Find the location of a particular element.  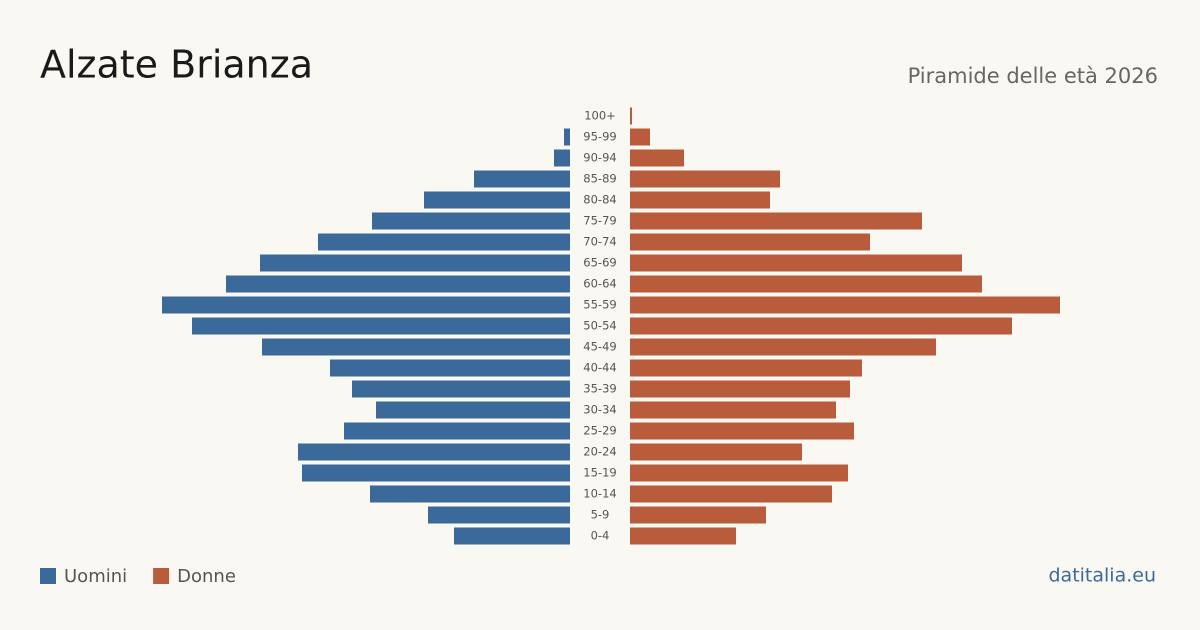

source: datitalia.eu is located at coordinates (1103, 576).